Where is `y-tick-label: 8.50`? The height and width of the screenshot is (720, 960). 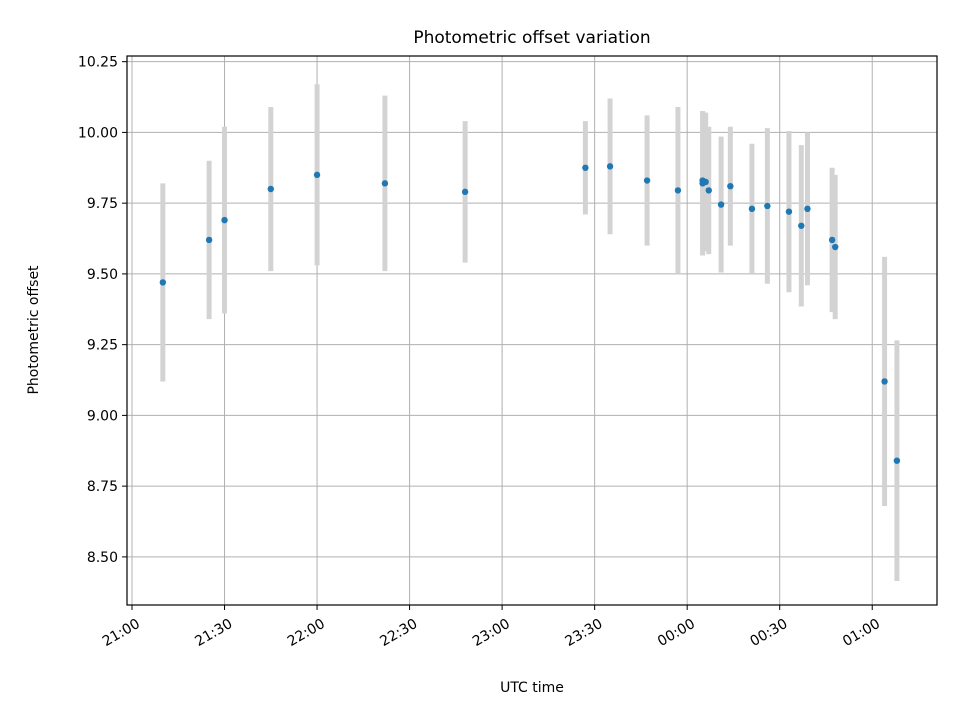
y-tick-label: 8.50 is located at coordinates (102, 558).